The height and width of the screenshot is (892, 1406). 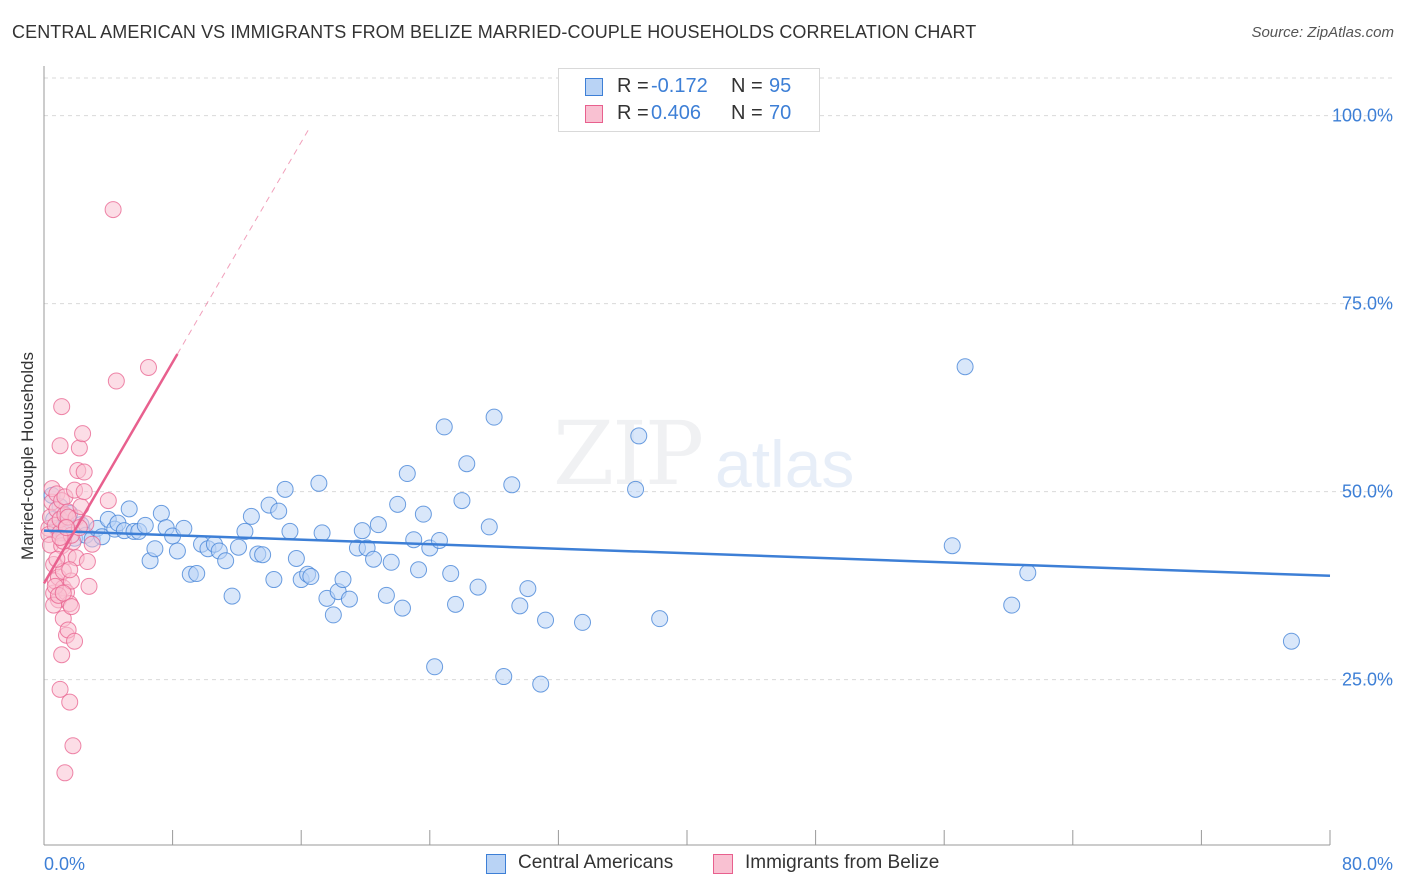 I want to click on trendline-belize-extension, so click(x=243, y=241).